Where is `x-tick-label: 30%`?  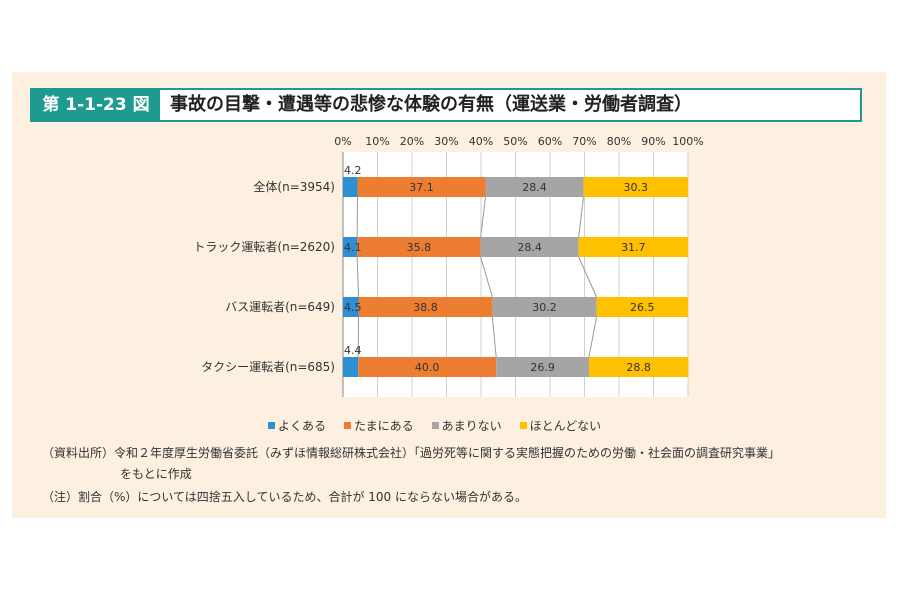
x-tick-label: 30% is located at coordinates (446, 141).